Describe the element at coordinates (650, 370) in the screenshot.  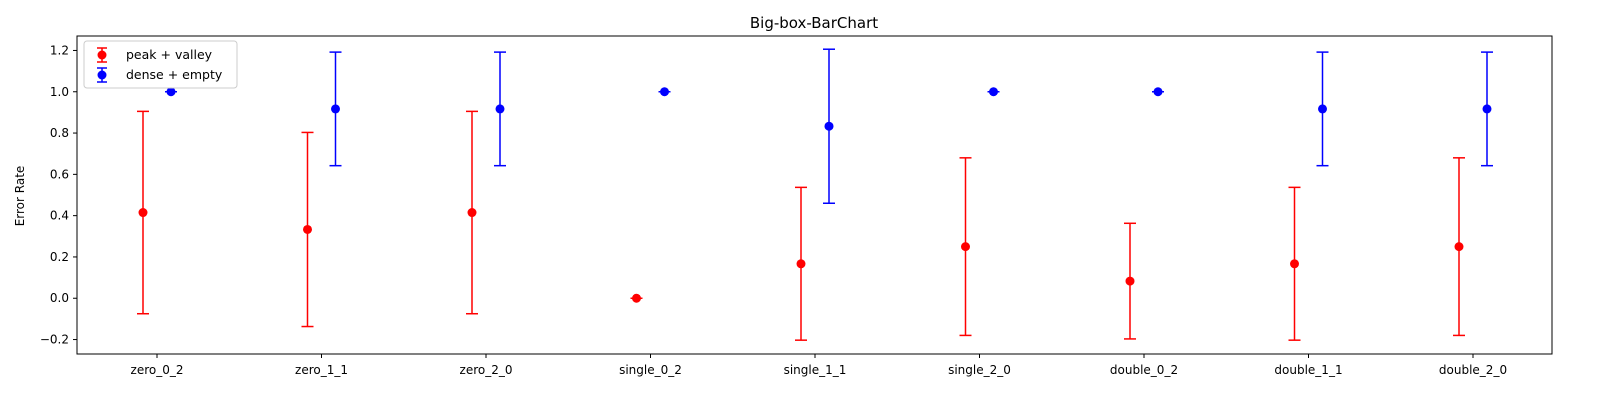
I see `x-tick-label: single_0_2` at that location.